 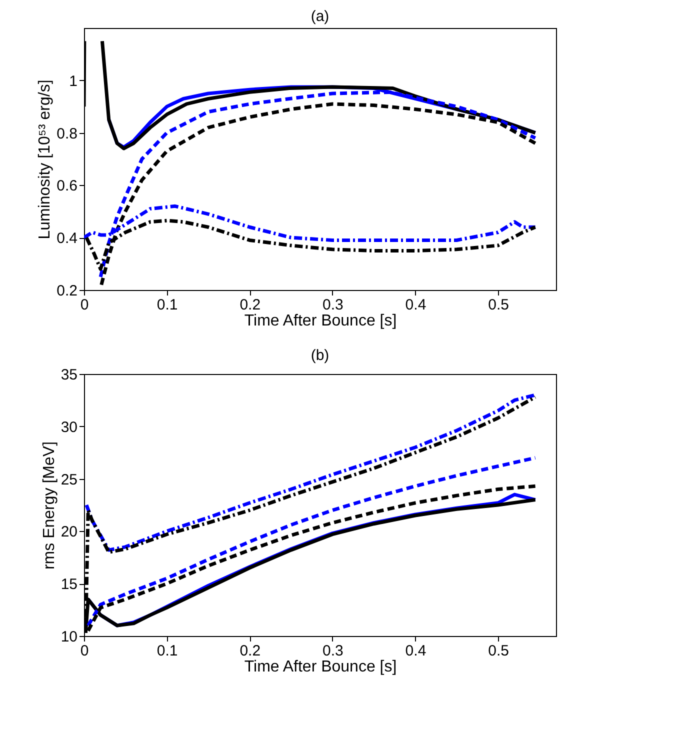 What do you see at coordinates (69, 479) in the screenshot?
I see `y-tick-label: 25` at bounding box center [69, 479].